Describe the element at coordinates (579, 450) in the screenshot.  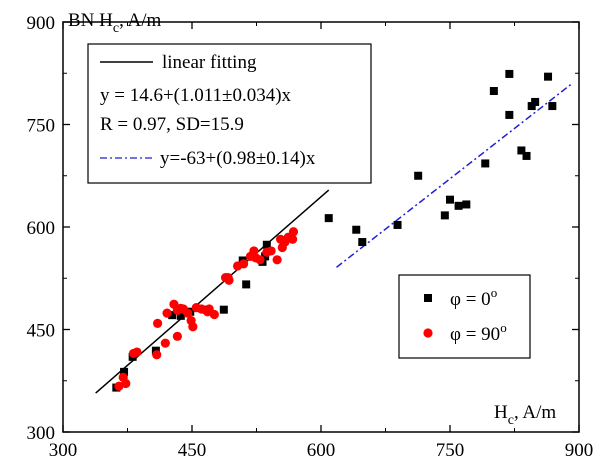
I see `x-tick-label: 900` at that location.